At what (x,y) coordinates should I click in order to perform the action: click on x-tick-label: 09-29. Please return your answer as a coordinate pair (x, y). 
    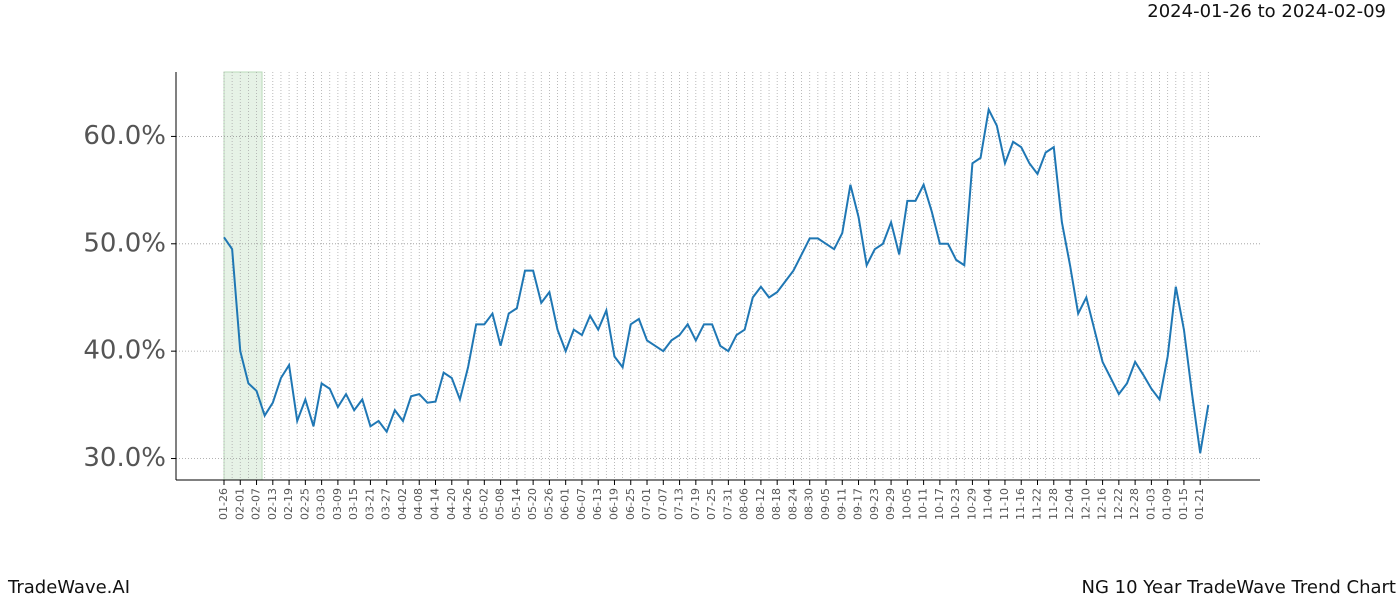
    Looking at the image, I should click on (890, 504).